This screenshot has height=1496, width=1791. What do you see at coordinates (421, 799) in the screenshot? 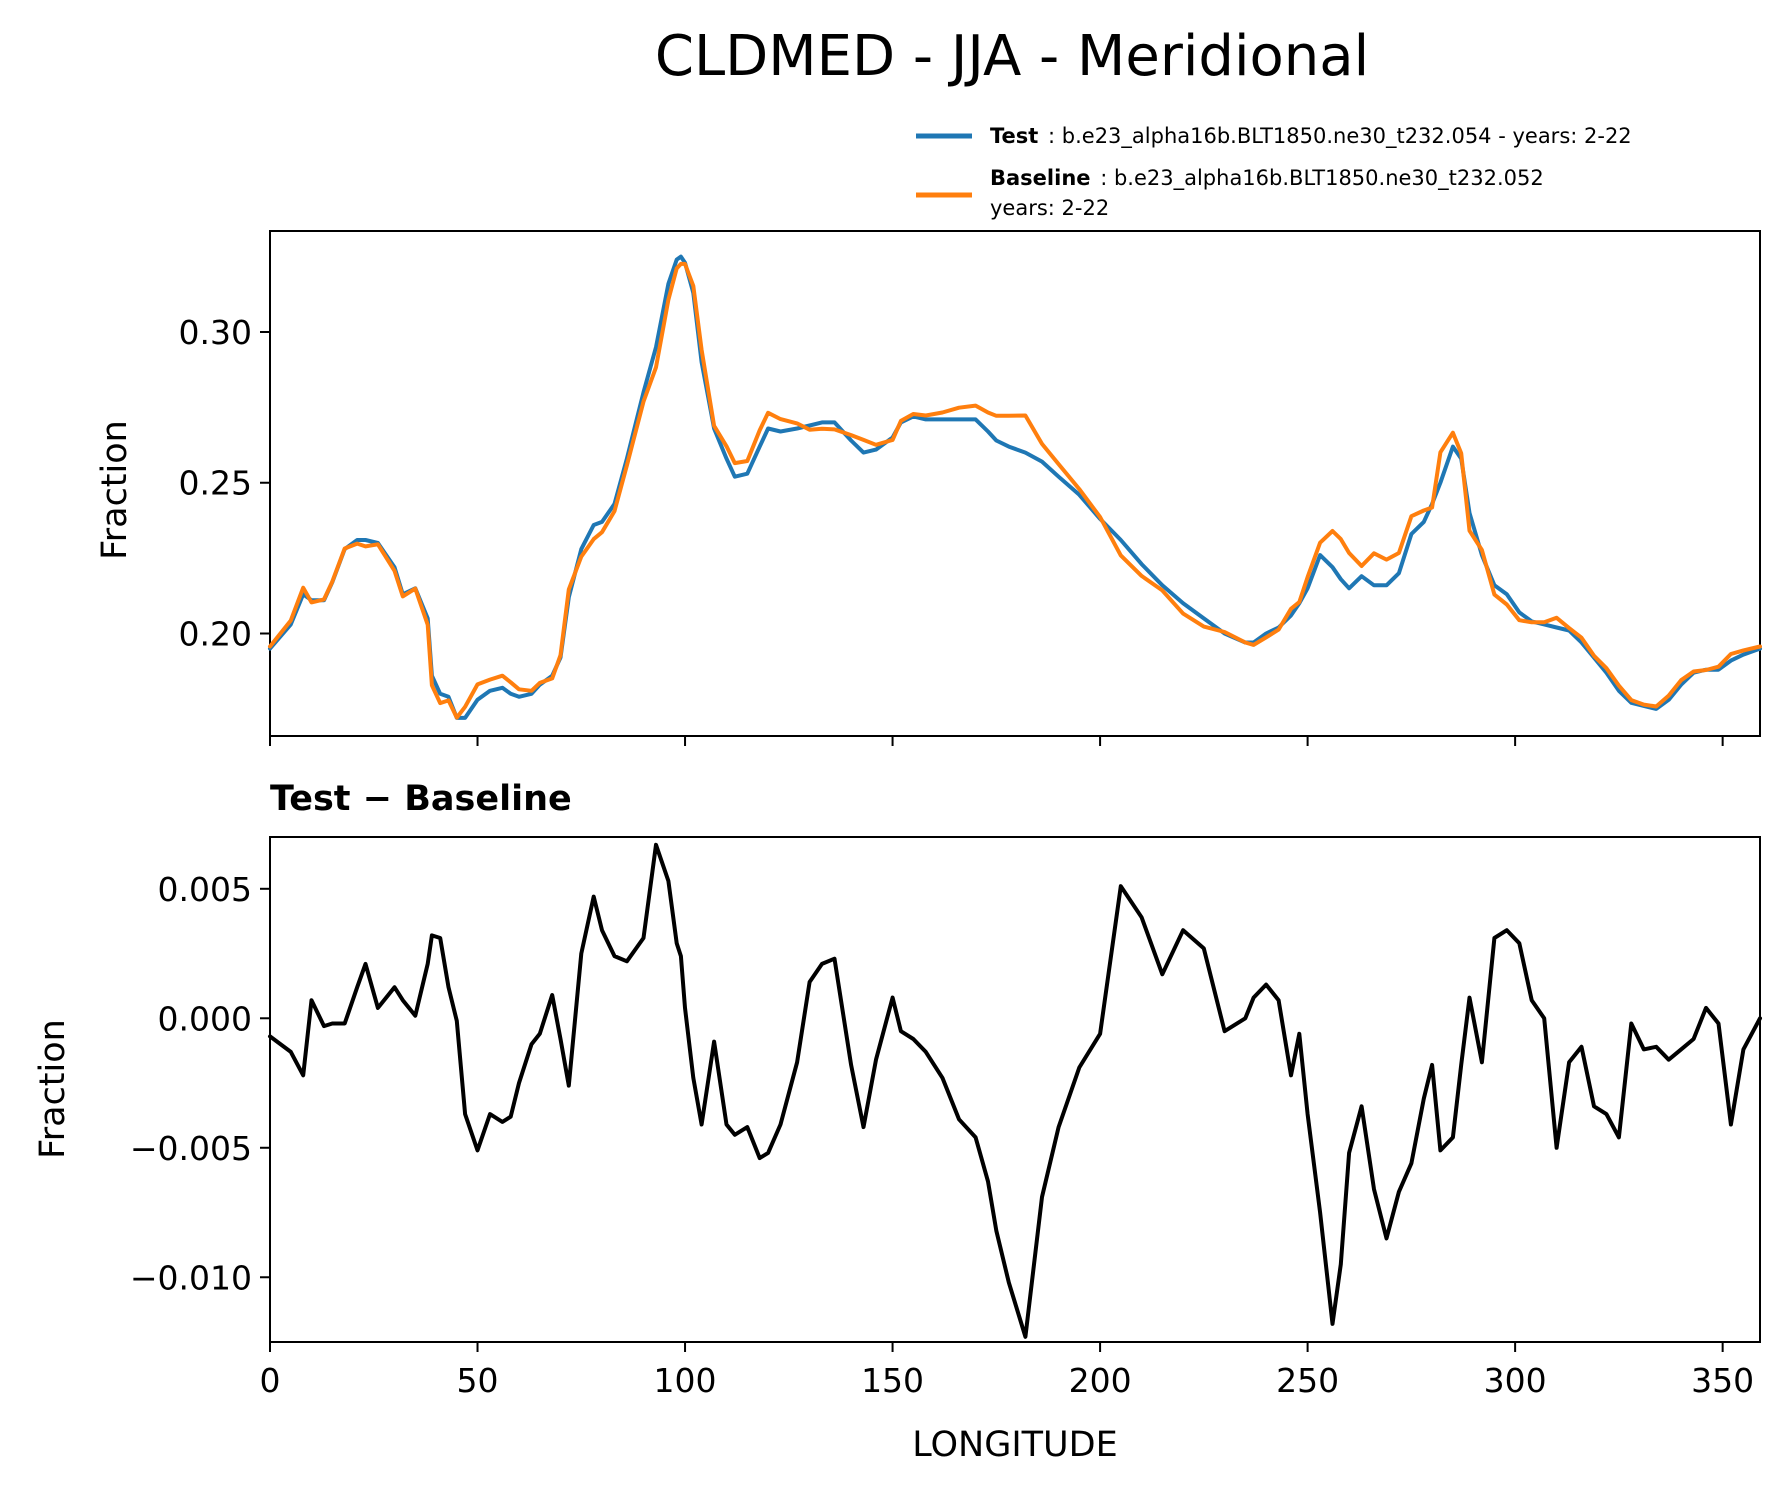
I see `diff-panel-title: Test − Baseline` at bounding box center [421, 799].